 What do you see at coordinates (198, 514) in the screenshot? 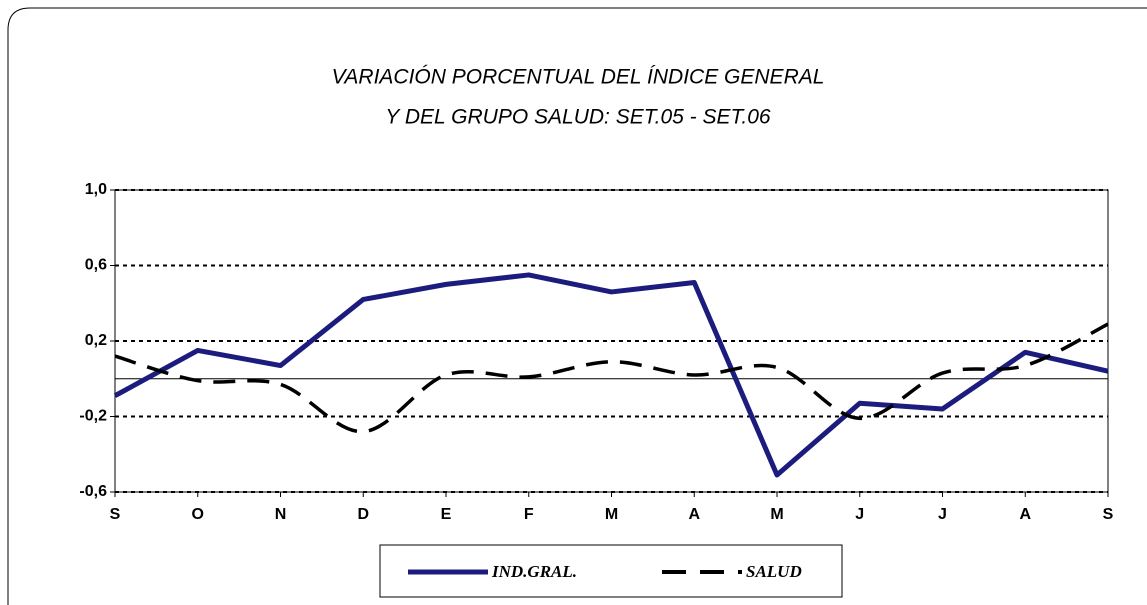
I see `x-tick-label: O` at bounding box center [198, 514].